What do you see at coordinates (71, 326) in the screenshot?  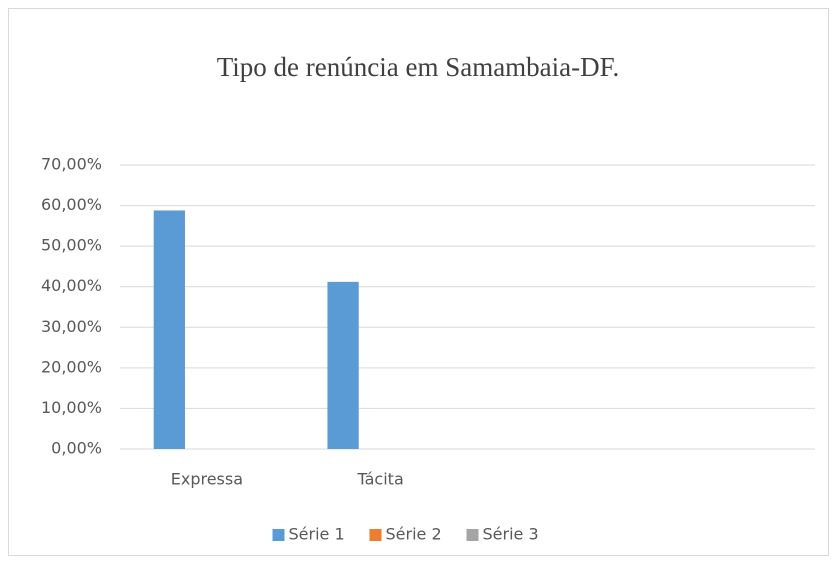 I see `y-tick-label: 30,00%` at bounding box center [71, 326].